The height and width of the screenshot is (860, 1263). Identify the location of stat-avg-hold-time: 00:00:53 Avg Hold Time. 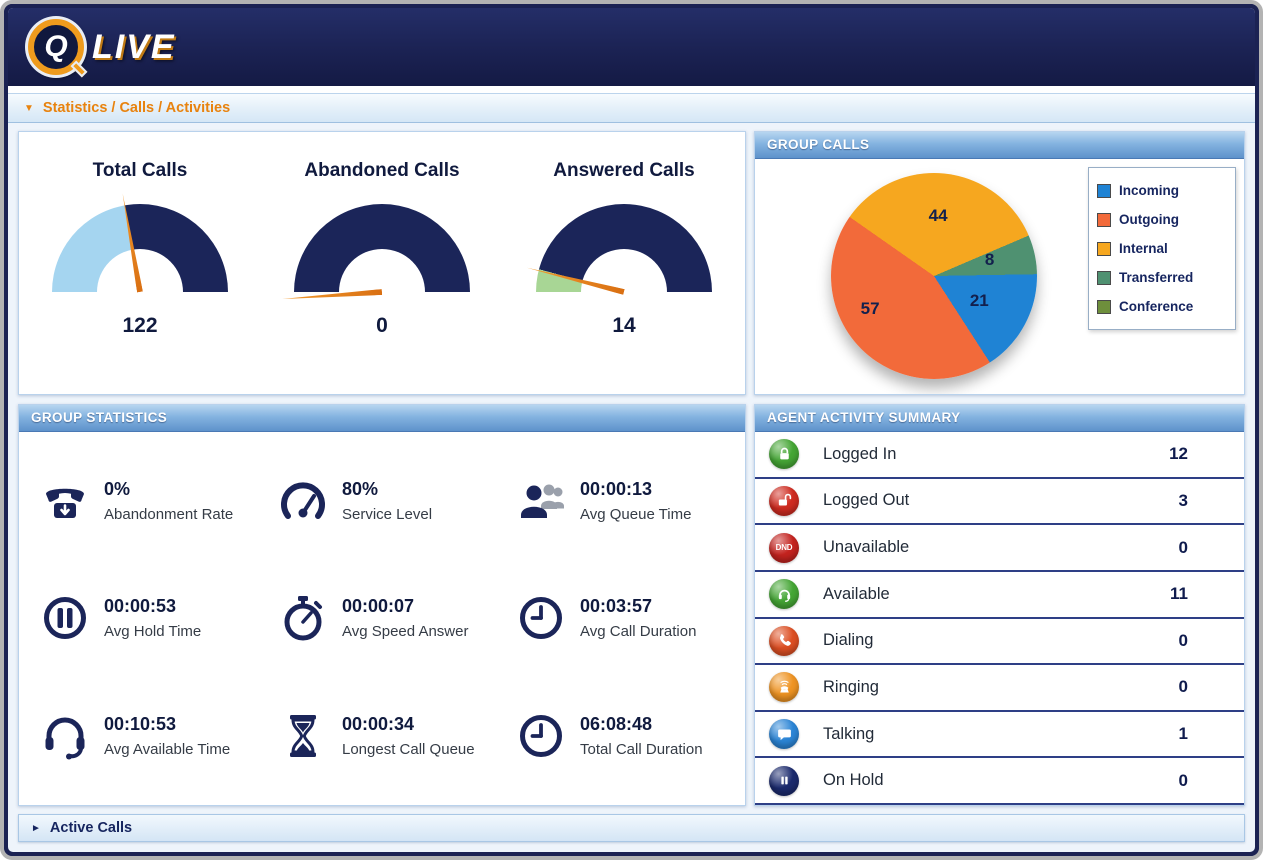
(144, 619).